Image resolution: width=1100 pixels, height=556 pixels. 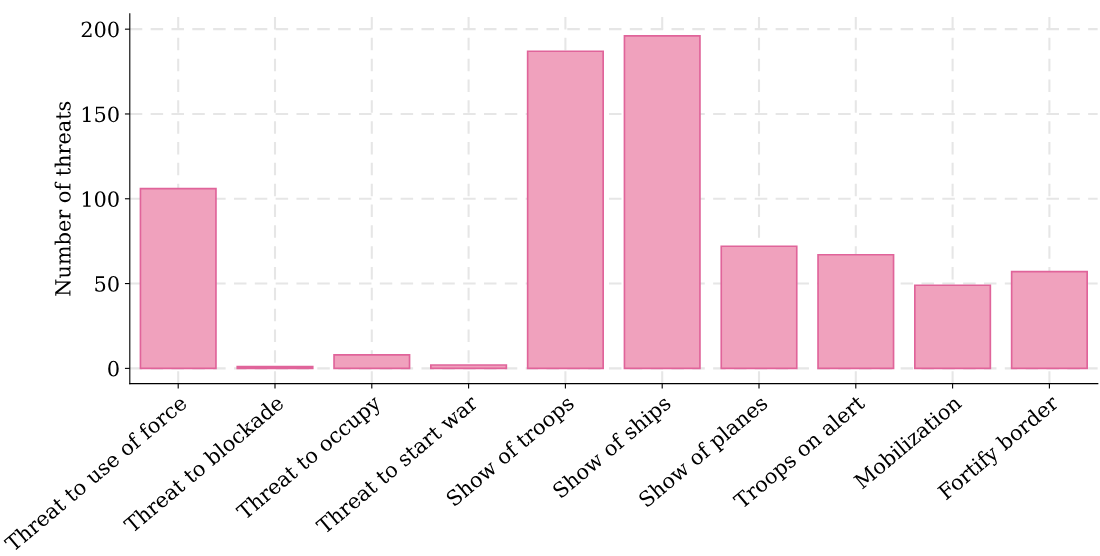 I want to click on y-tick-label: 200, so click(x=100, y=29).